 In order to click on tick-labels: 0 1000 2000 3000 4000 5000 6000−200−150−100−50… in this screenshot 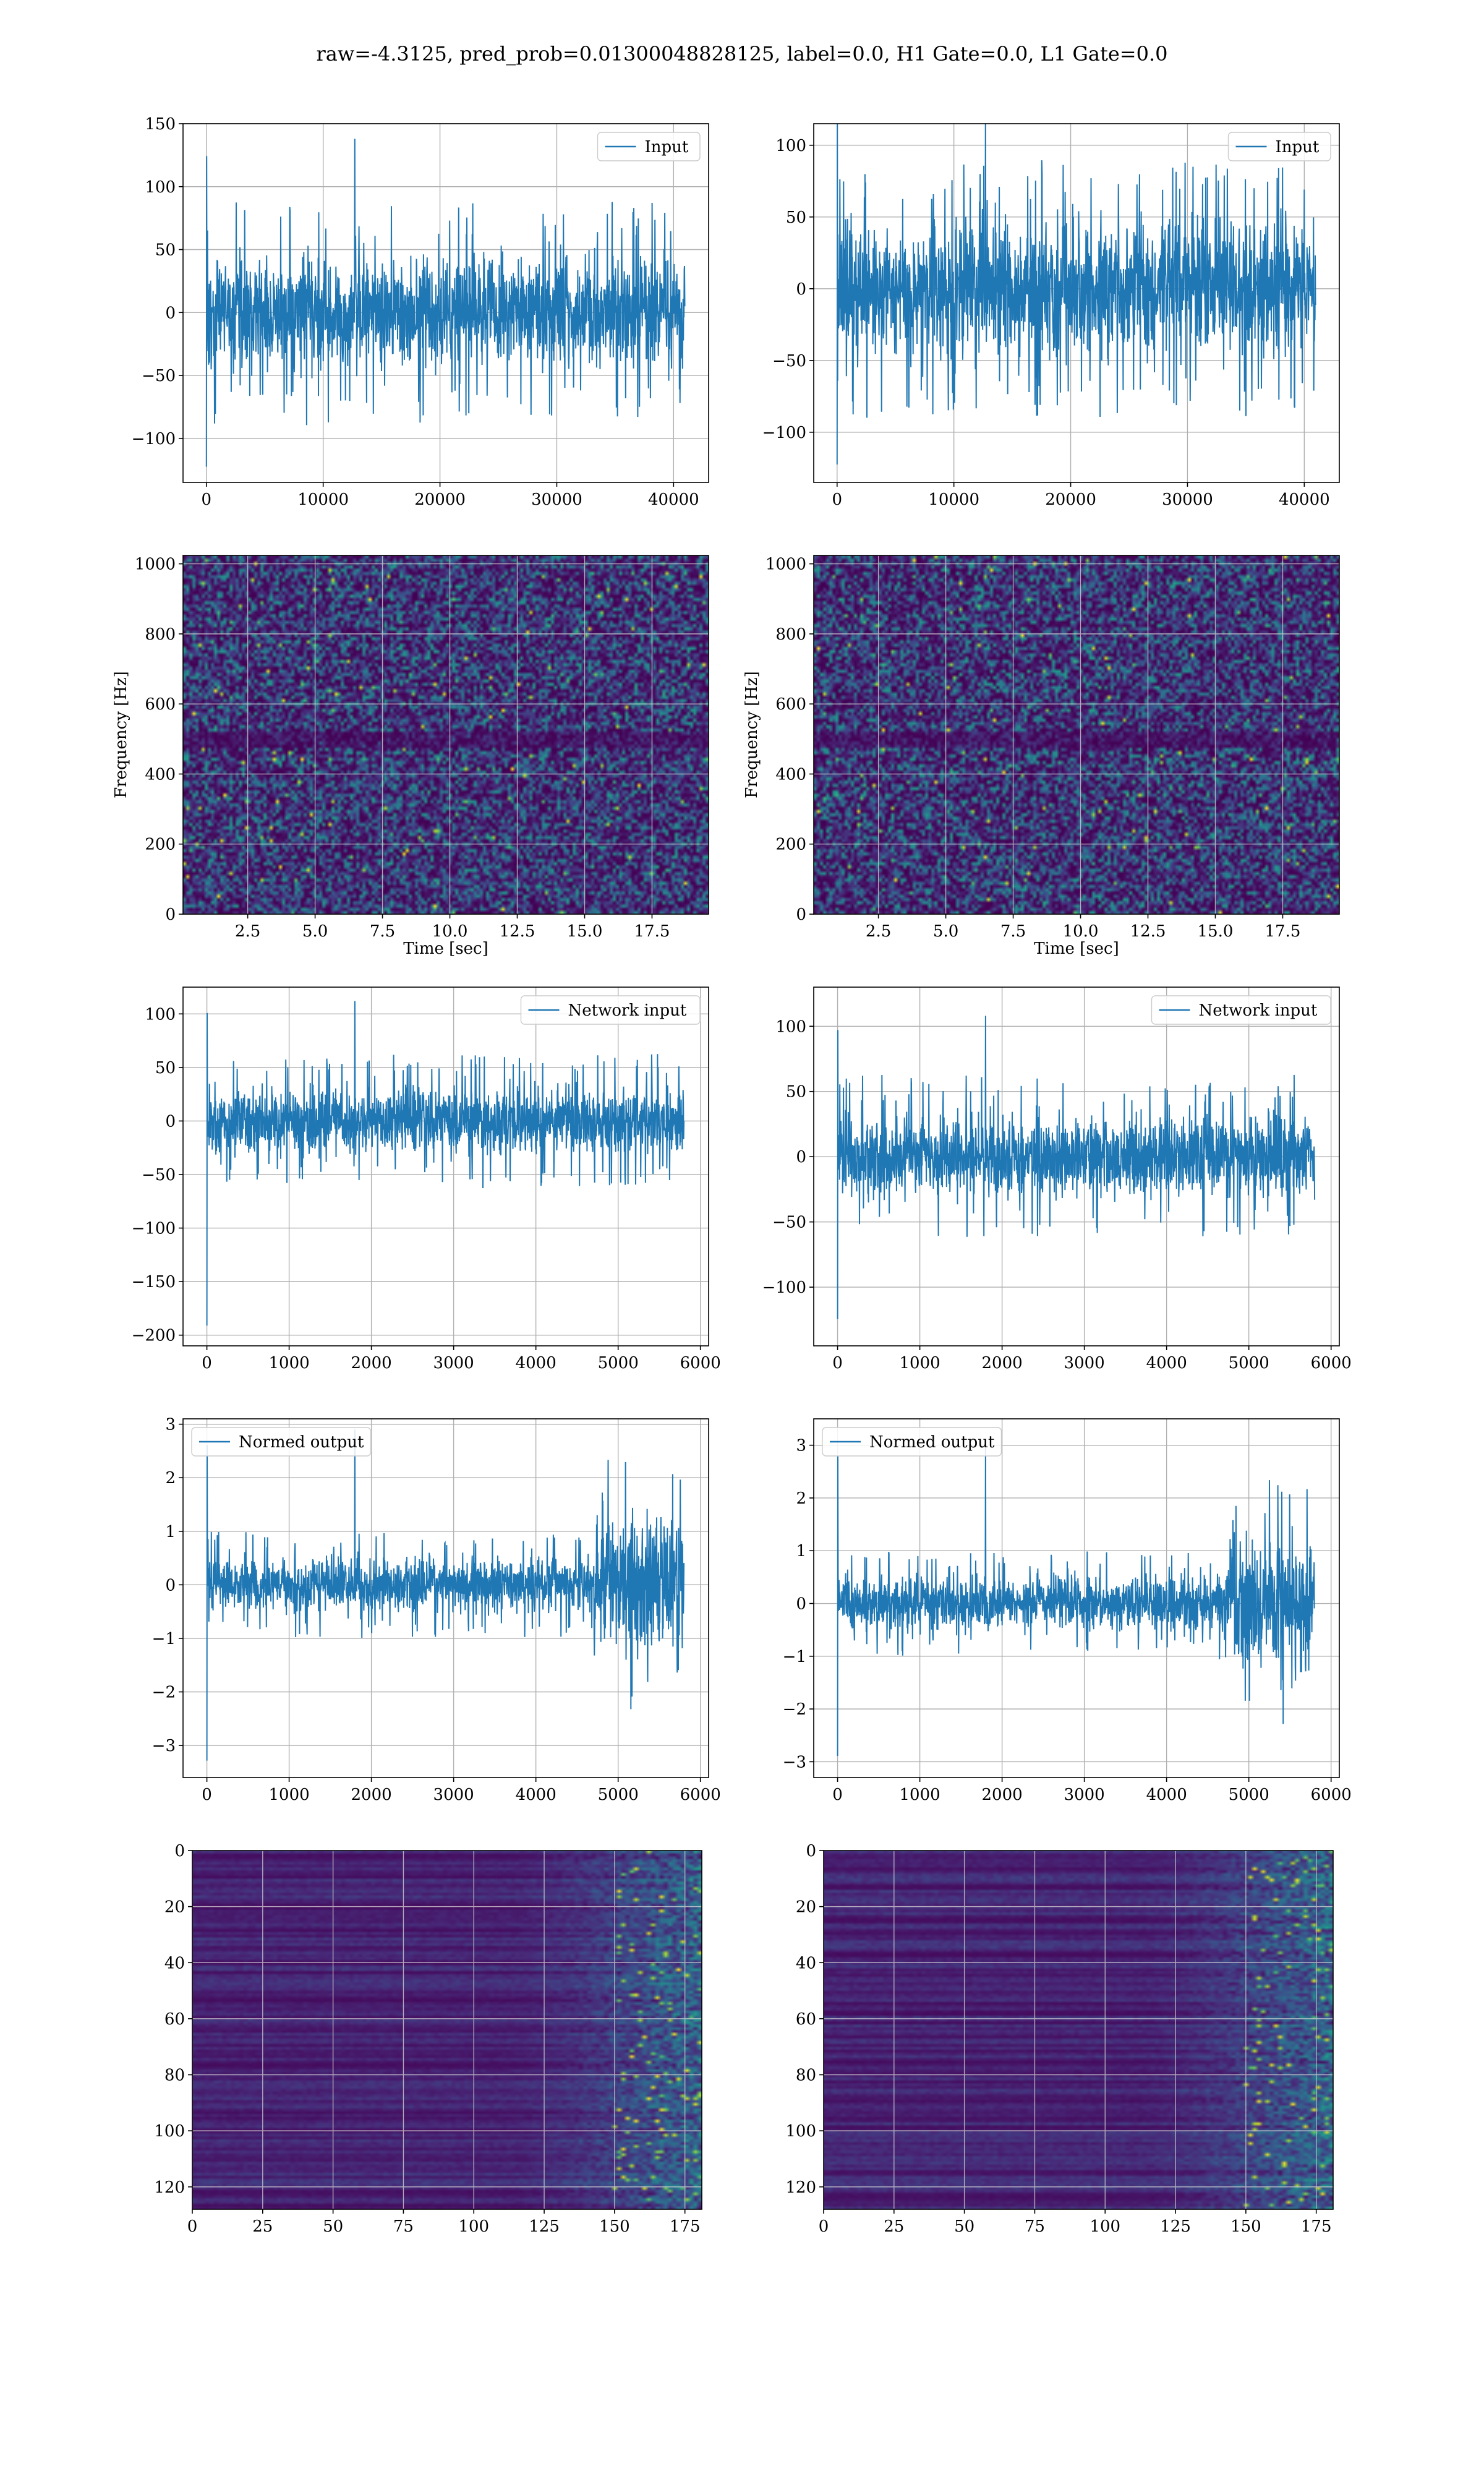, I will do `click(426, 1188)`.